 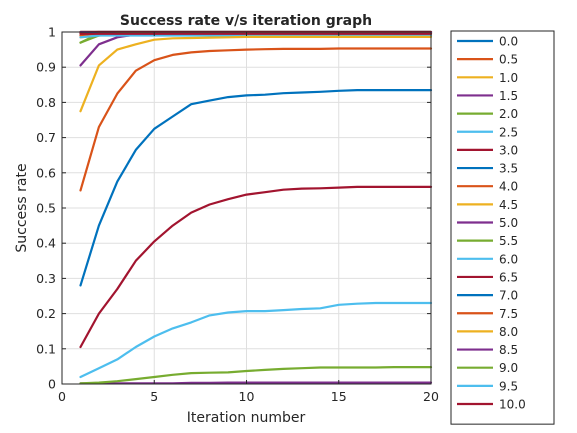 I want to click on legend-entry-label: 9.5, so click(x=508, y=386).